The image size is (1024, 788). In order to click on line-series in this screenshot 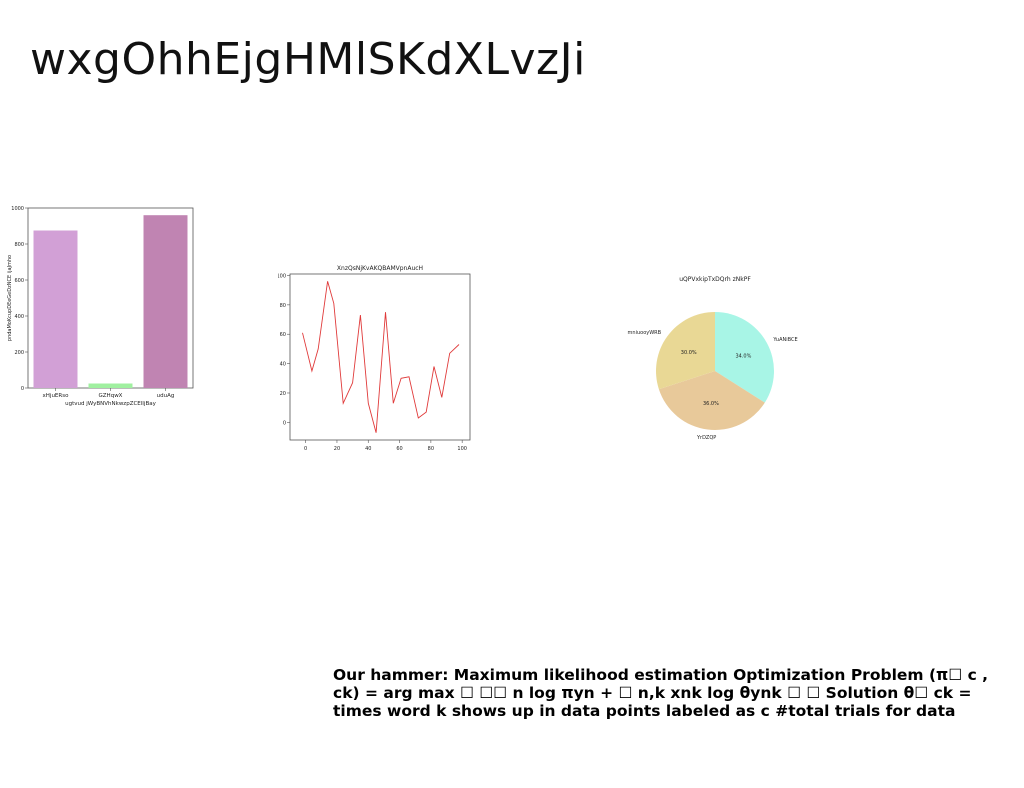, I will do `click(381, 357)`.